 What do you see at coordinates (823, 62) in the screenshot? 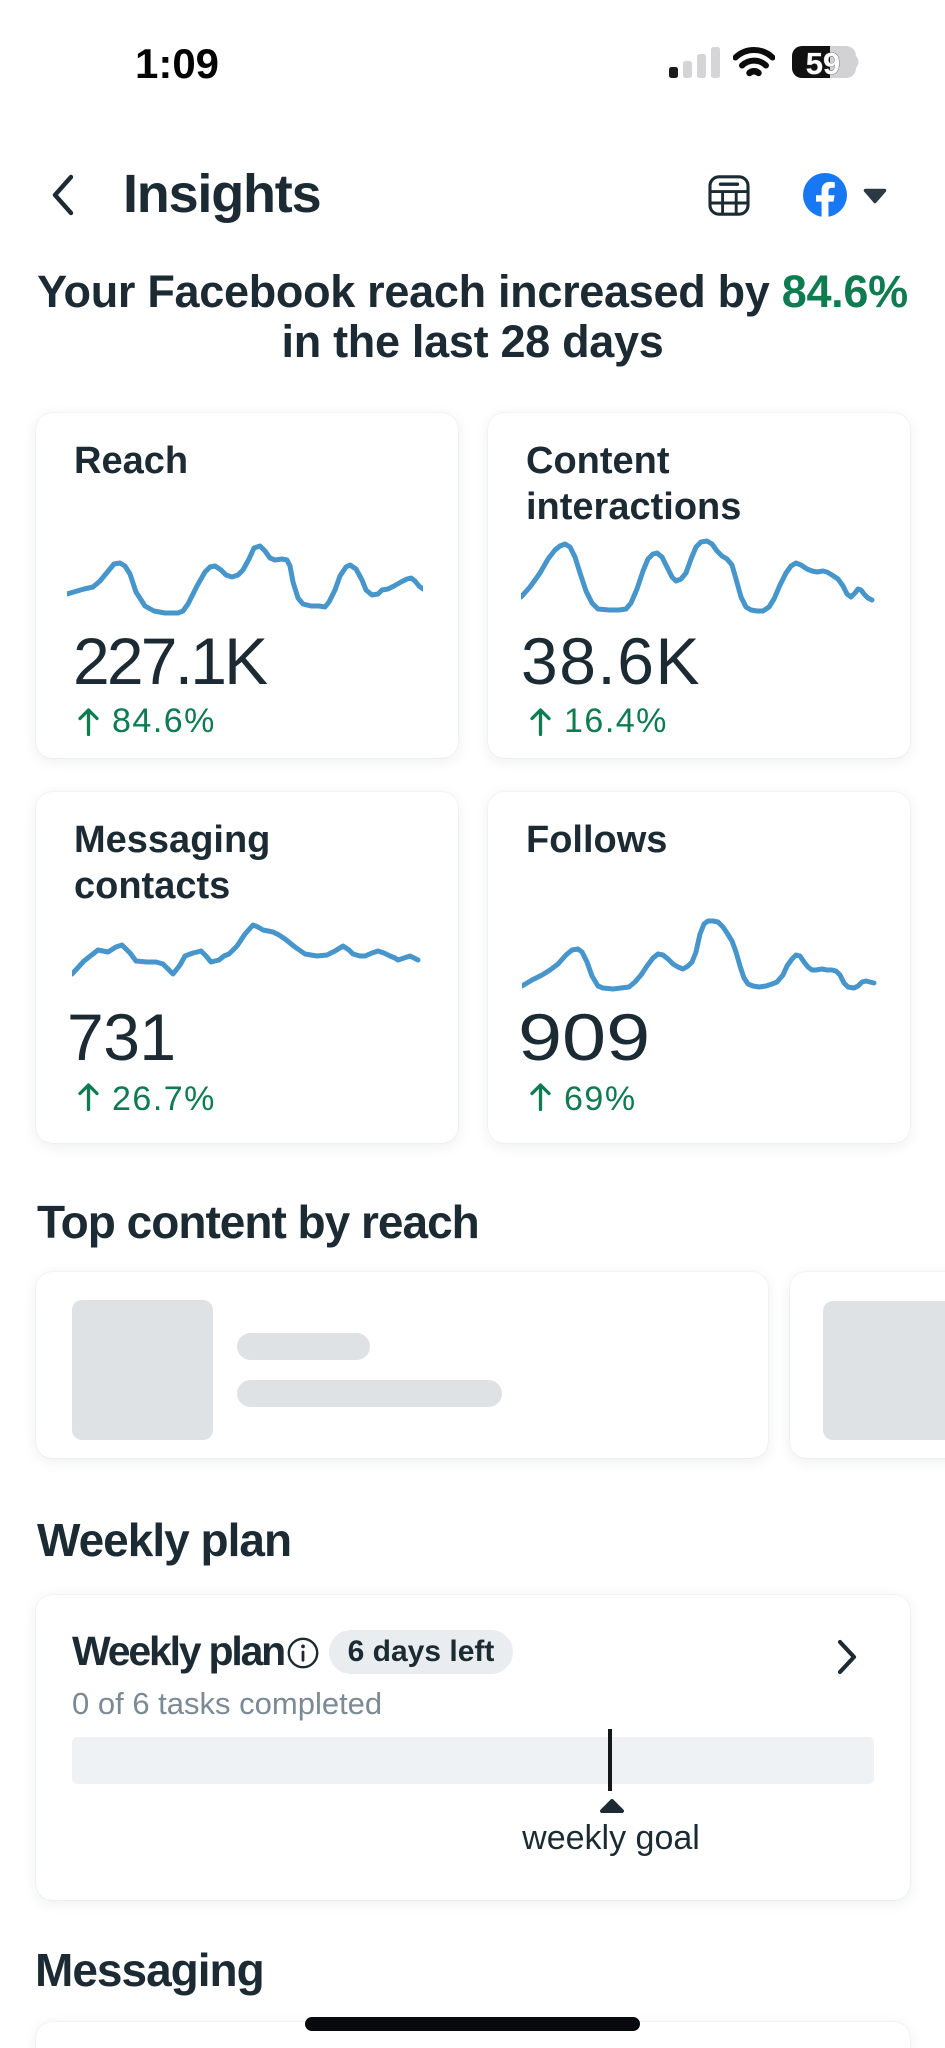
I see `svg-text: 59` at bounding box center [823, 62].